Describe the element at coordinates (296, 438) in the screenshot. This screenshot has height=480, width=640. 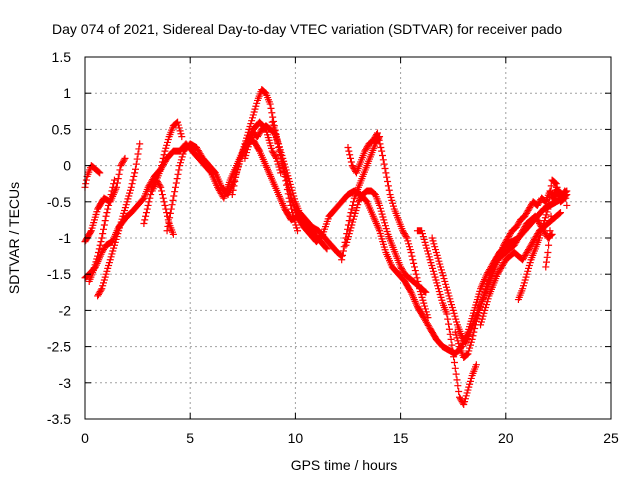
I see `x-tick-label: 10` at that location.